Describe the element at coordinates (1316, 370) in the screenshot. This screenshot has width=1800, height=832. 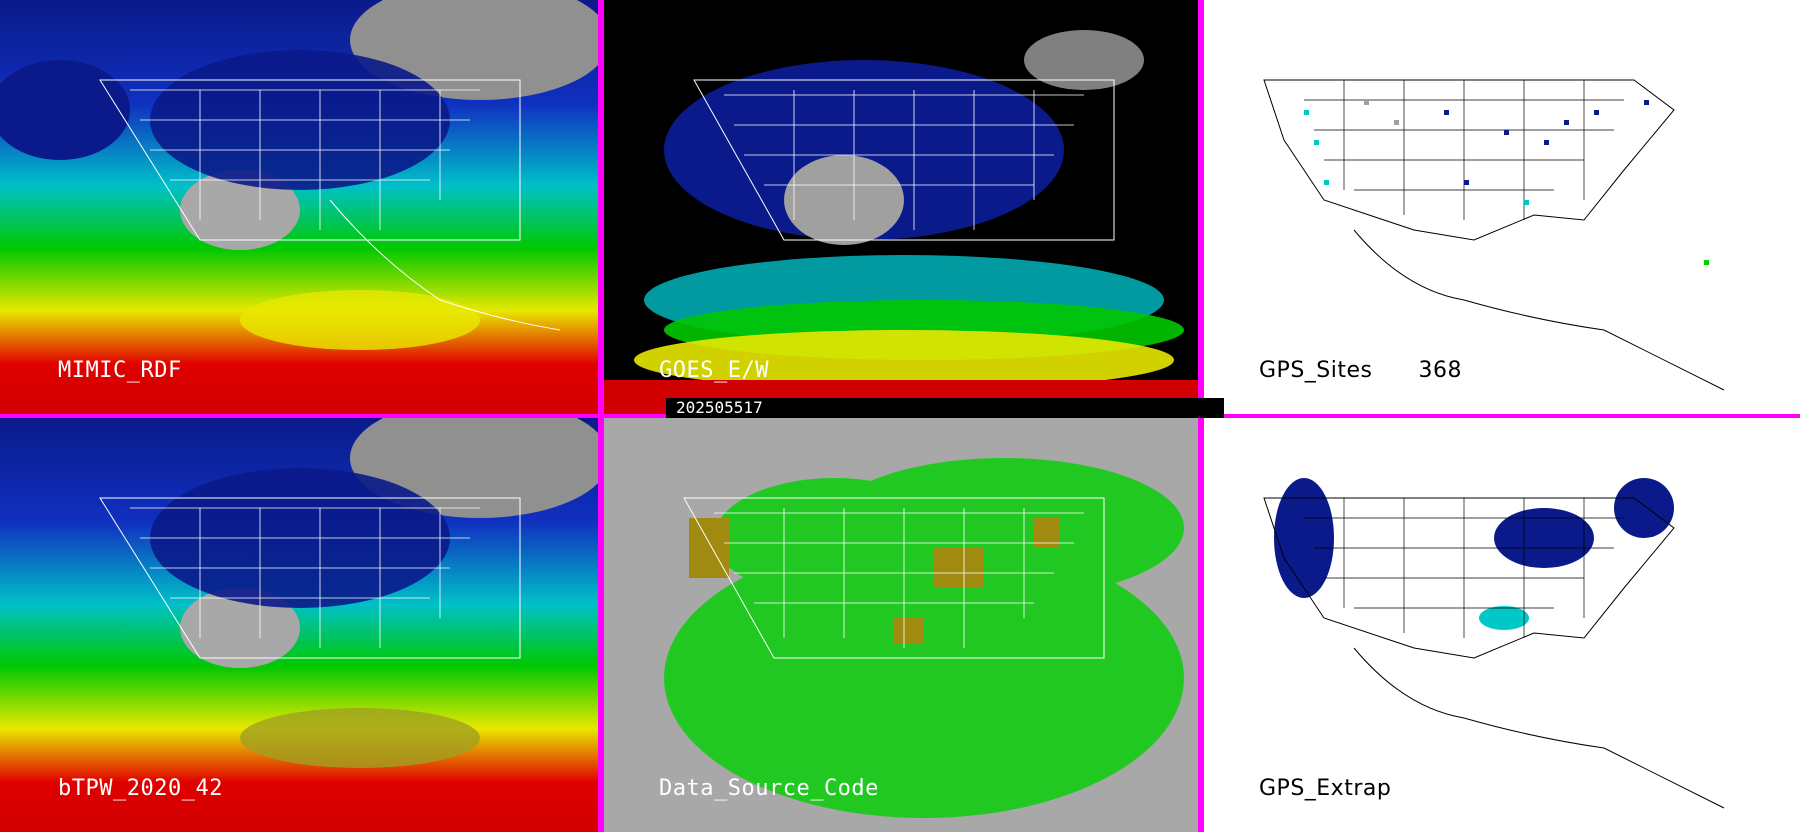
I see `panel-label-text: GPS_Sites` at that location.